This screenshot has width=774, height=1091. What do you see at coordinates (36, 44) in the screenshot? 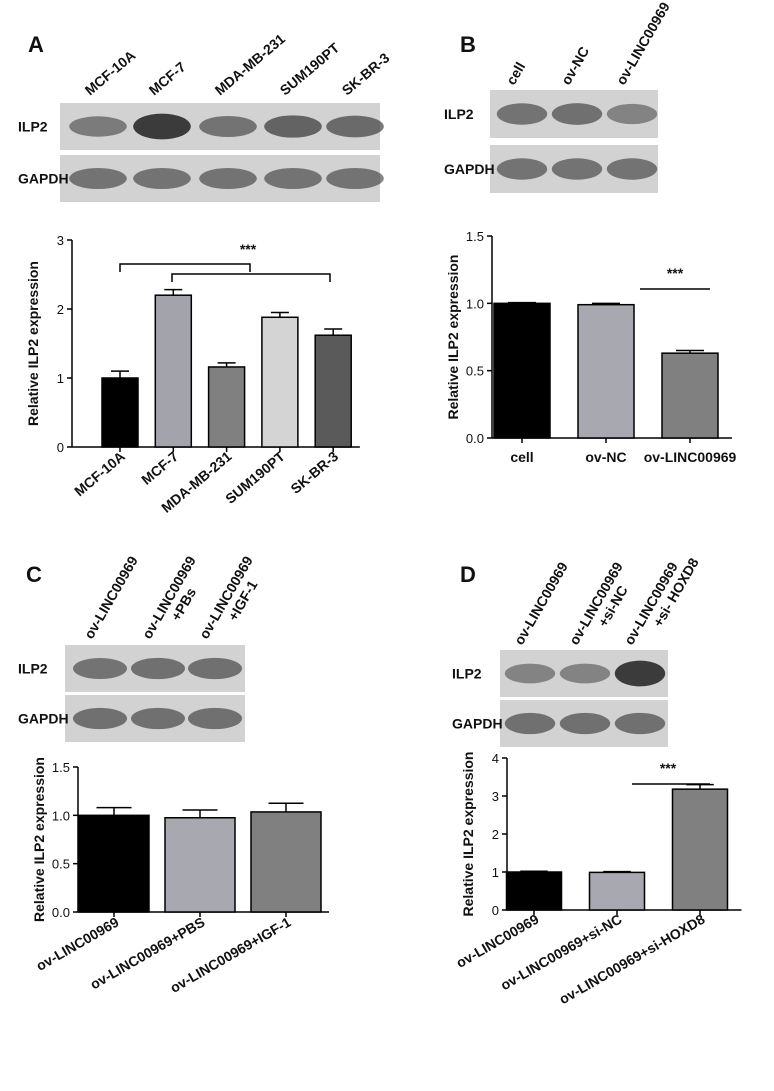
I see `panel-letter: A` at bounding box center [36, 44].